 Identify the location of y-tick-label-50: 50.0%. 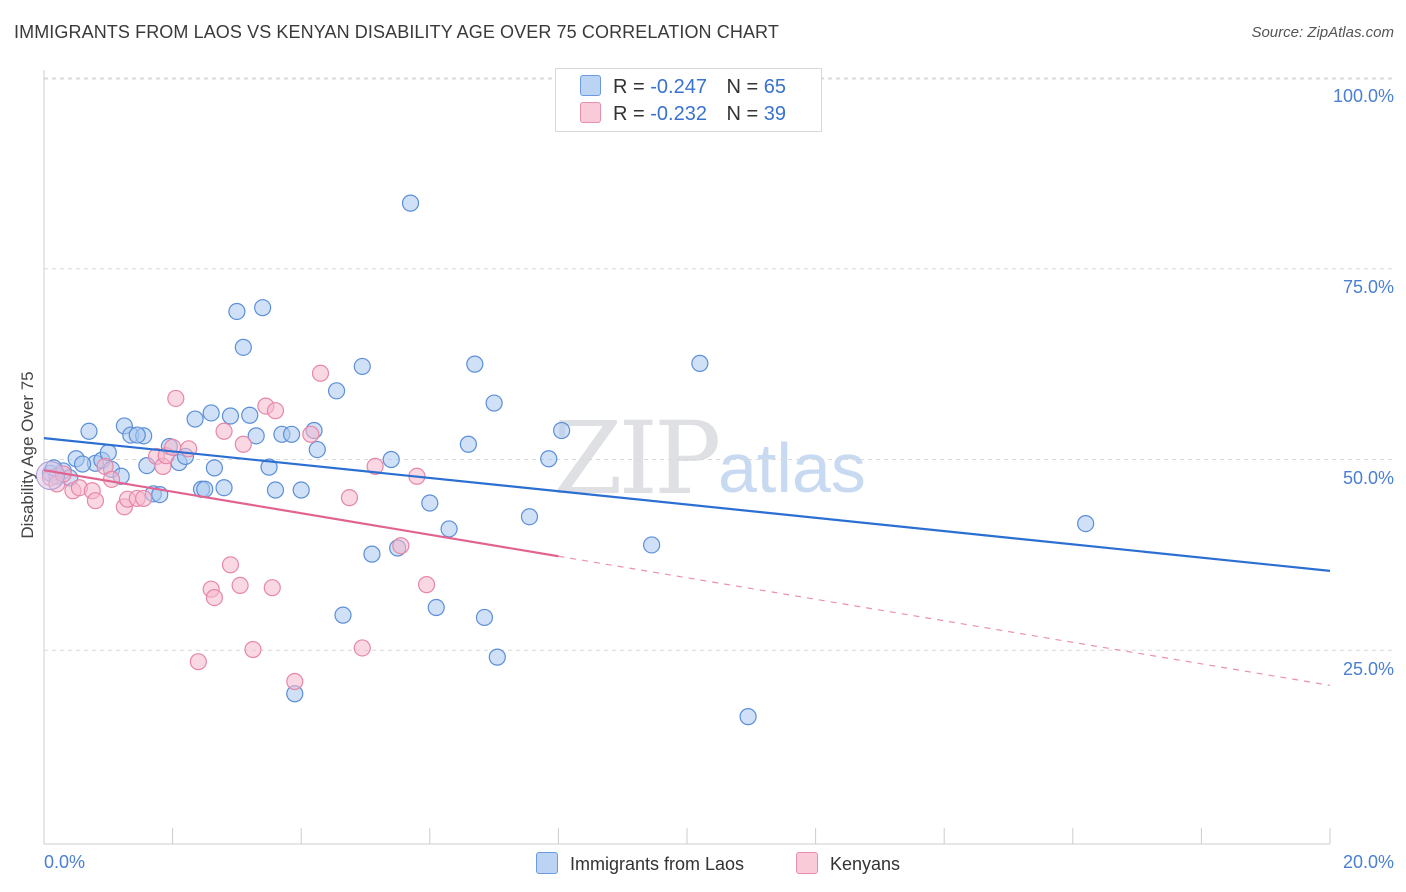
(1368, 478).